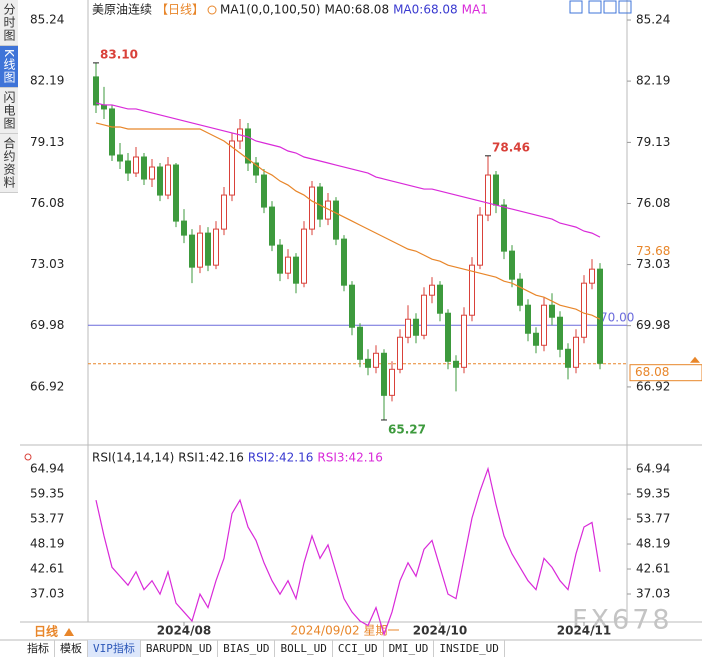 Image resolution: width=702 pixels, height=657 pixels. What do you see at coordinates (653, 20) in the screenshot?
I see `y-tick-label: 85.24` at bounding box center [653, 20].